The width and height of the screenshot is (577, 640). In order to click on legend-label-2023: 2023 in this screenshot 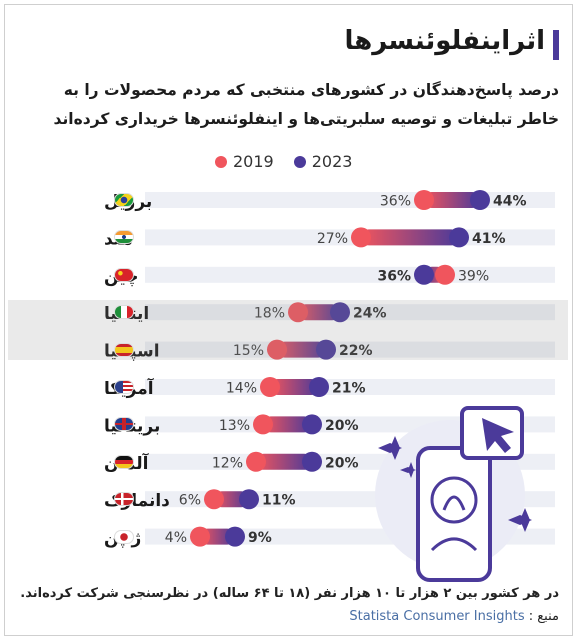, I will do `click(332, 161)`.